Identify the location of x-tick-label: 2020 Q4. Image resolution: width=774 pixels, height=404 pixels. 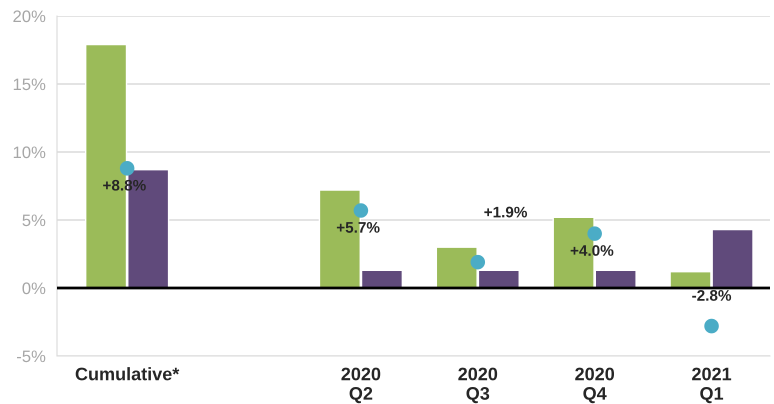
(594, 386).